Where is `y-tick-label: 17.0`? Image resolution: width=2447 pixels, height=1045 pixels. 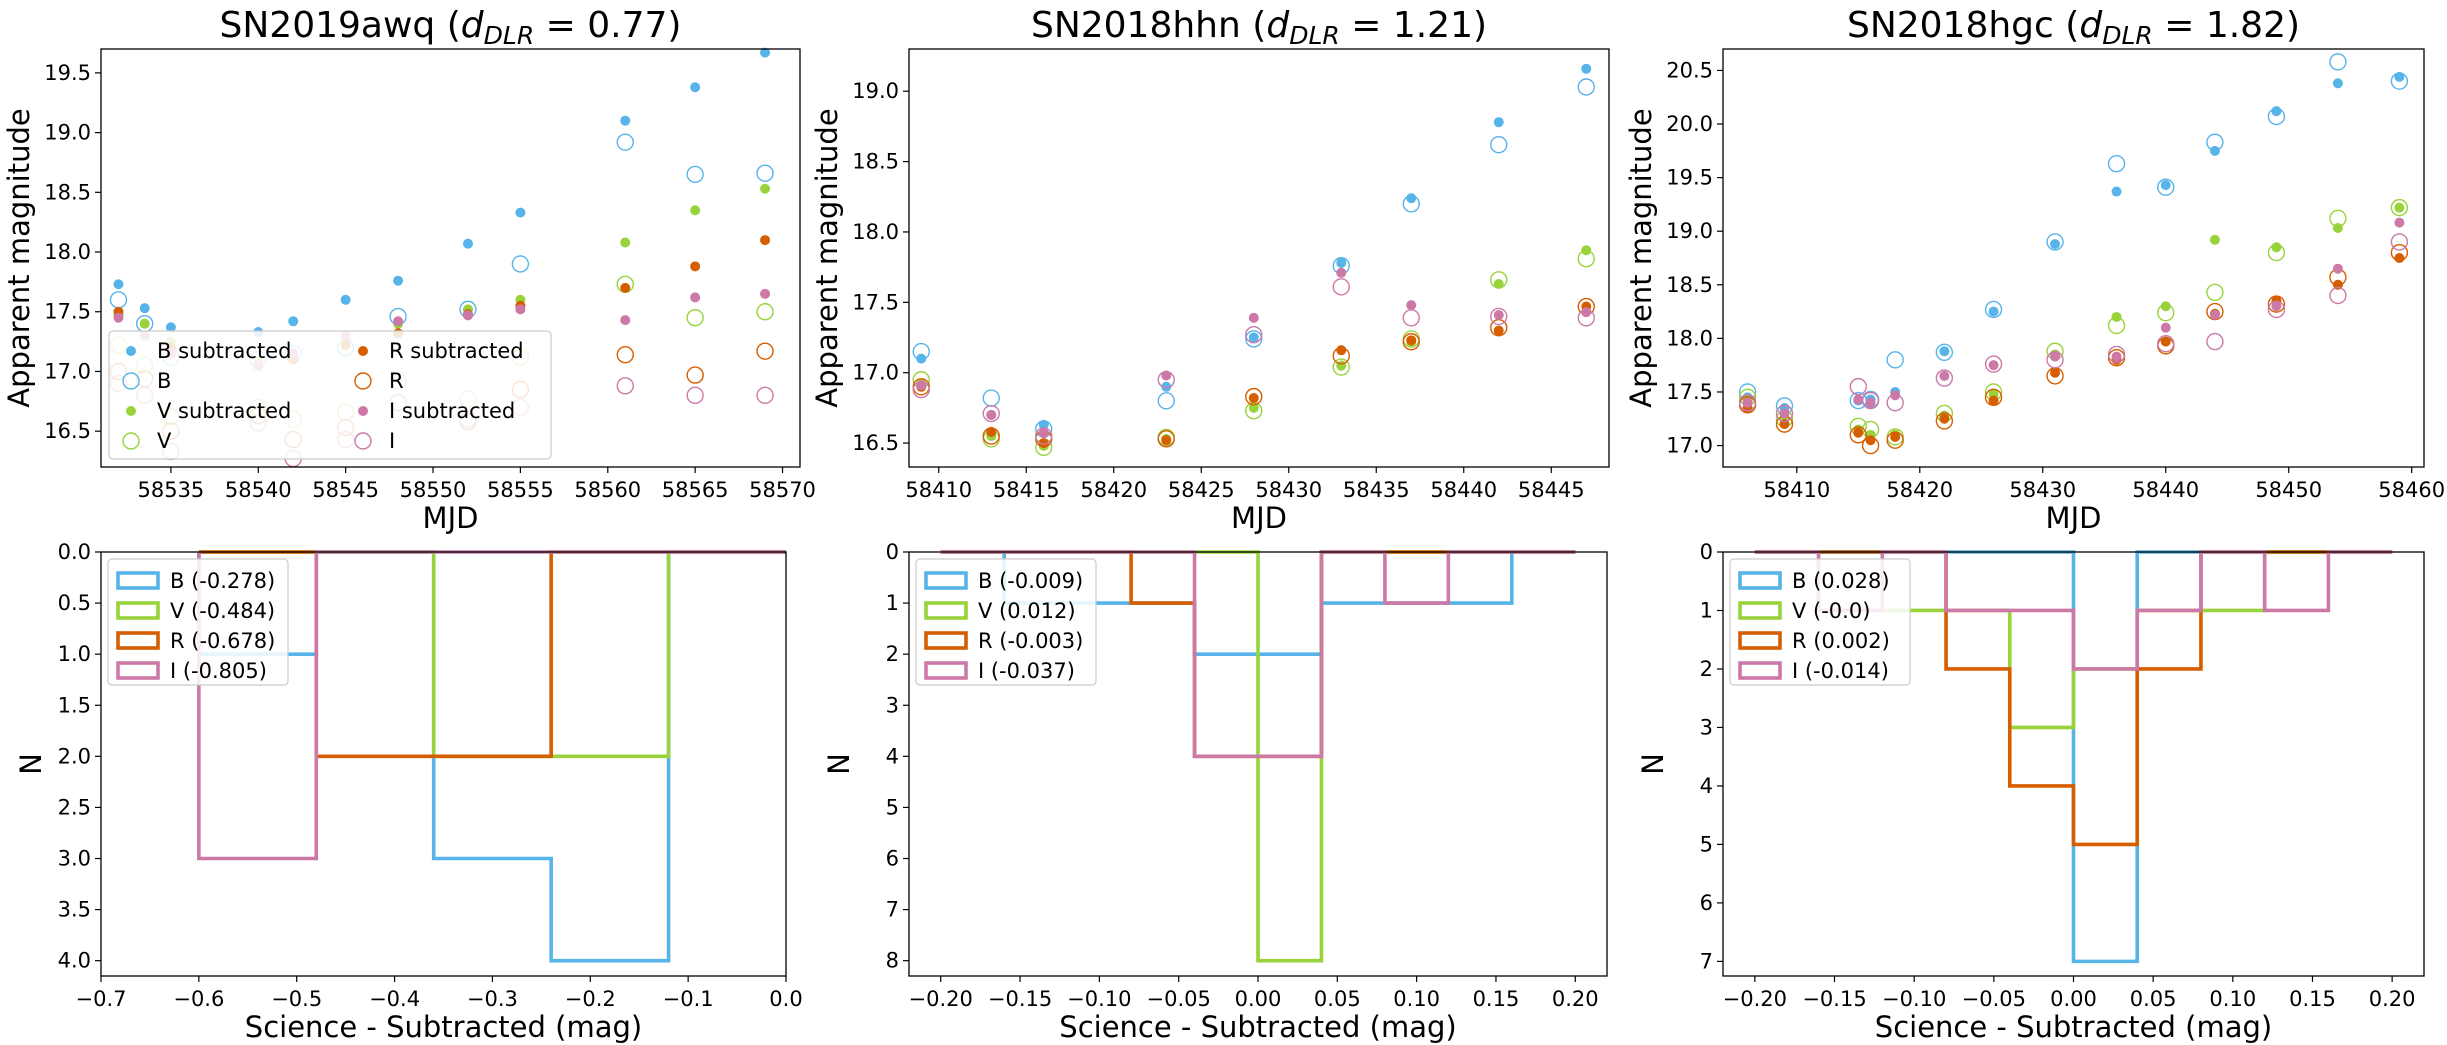
y-tick-label: 17.0 is located at coordinates (875, 373).